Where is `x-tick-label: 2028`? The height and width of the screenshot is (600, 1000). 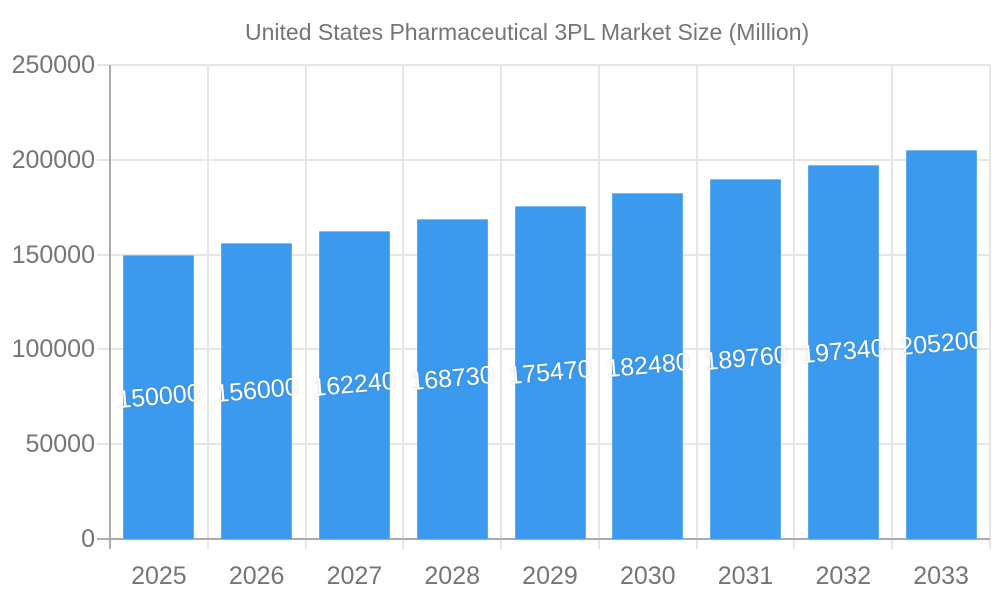 x-tick-label: 2028 is located at coordinates (452, 576).